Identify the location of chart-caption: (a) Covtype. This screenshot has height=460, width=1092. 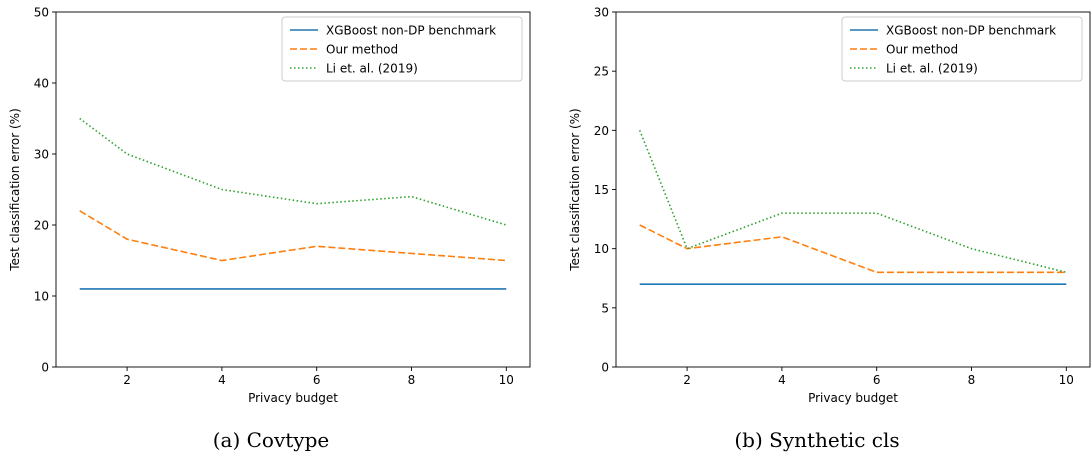
(271, 440).